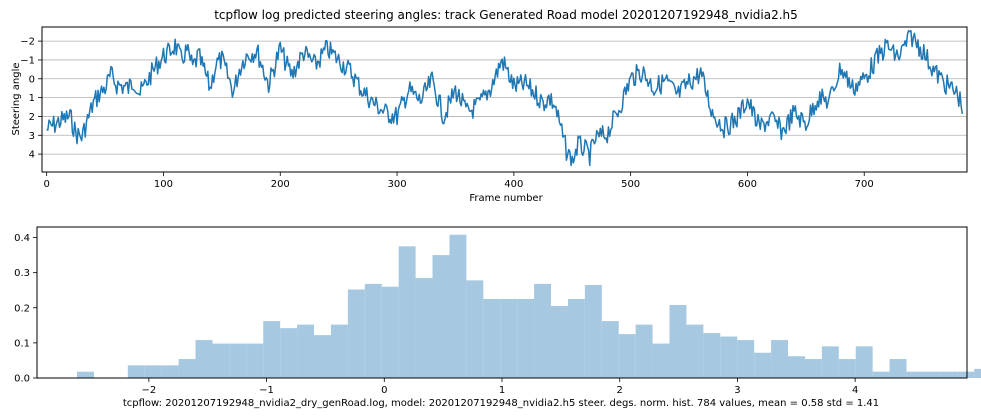  Describe the element at coordinates (163, 184) in the screenshot. I see `x-tick-label: 100` at that location.